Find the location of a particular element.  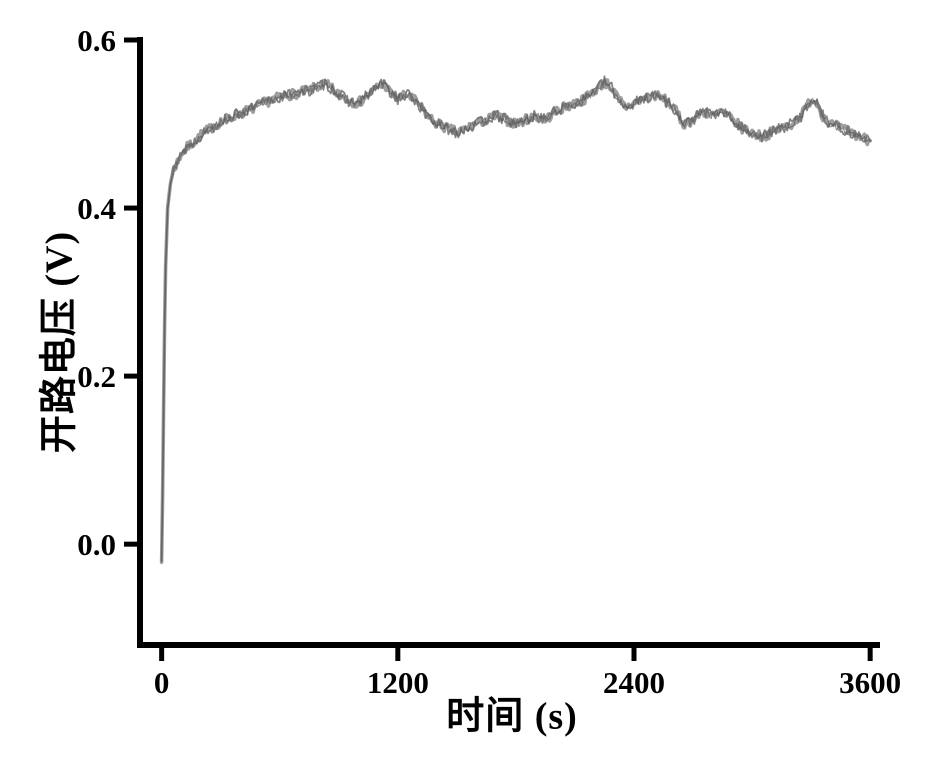

x-axis-label: 时间 (s) is located at coordinates (512, 716).